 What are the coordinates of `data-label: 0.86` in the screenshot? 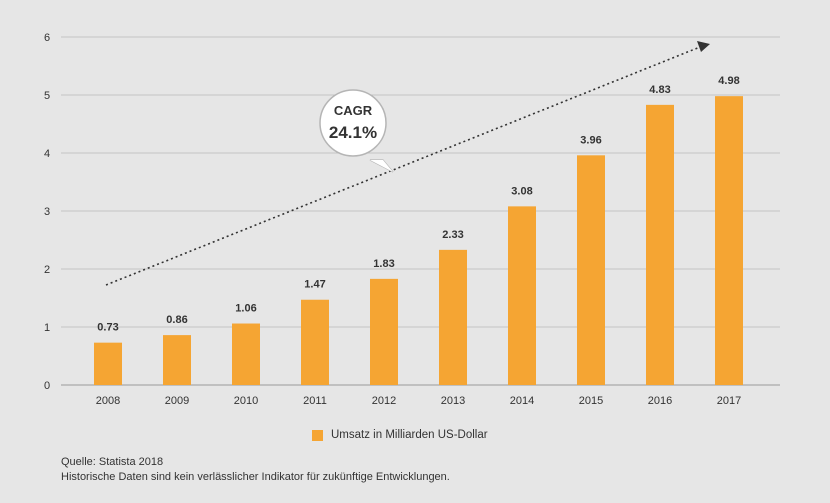 It's located at (176, 320).